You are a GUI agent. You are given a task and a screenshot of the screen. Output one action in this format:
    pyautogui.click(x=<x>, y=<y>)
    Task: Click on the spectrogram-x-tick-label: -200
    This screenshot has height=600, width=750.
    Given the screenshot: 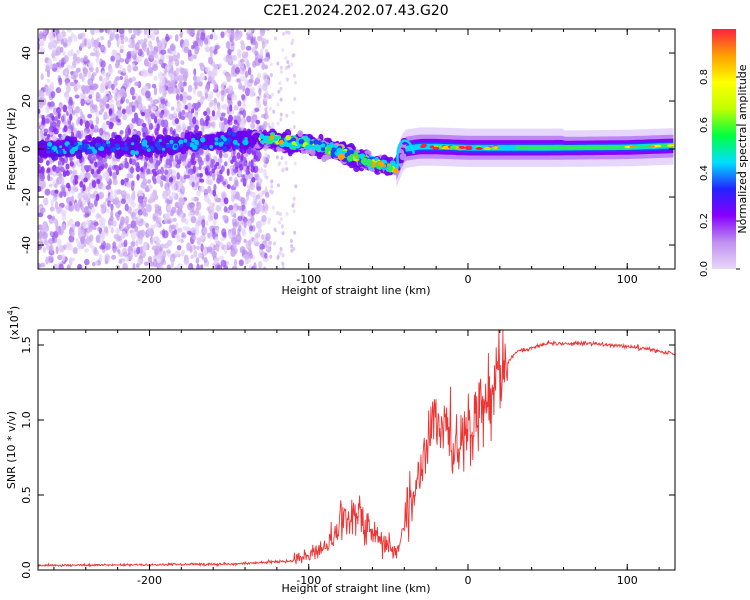 What is the action you would take?
    pyautogui.click(x=149, y=279)
    